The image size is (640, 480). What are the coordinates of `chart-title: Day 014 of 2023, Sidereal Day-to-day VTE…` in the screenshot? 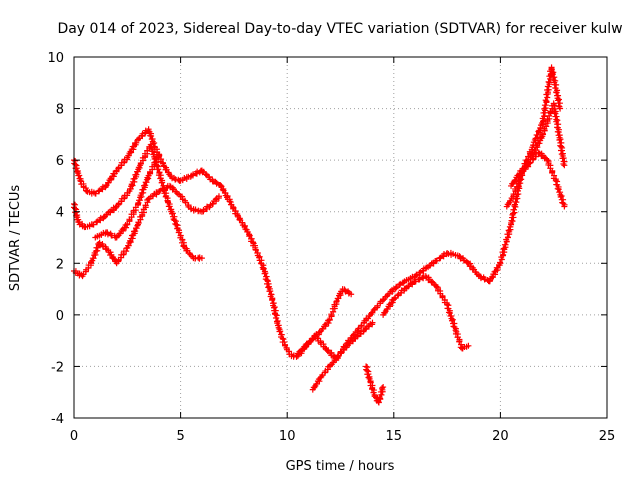 It's located at (339, 29).